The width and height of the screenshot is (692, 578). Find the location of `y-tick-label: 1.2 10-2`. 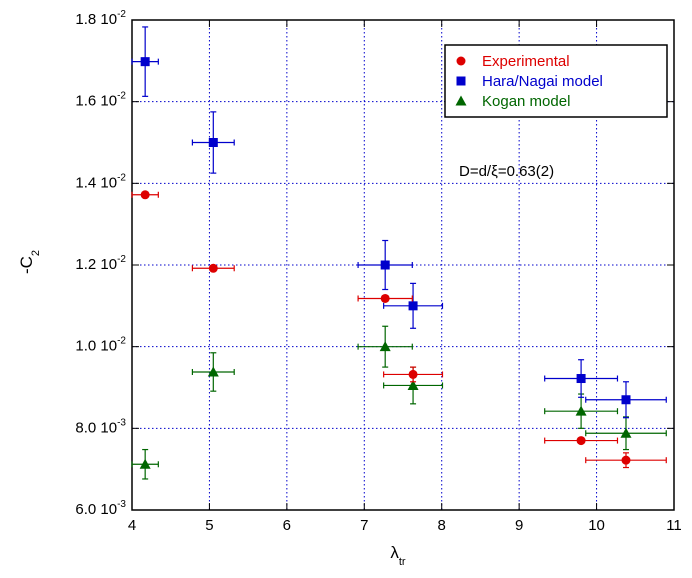

y-tick-label: 1.2 10-2 is located at coordinates (100, 263).